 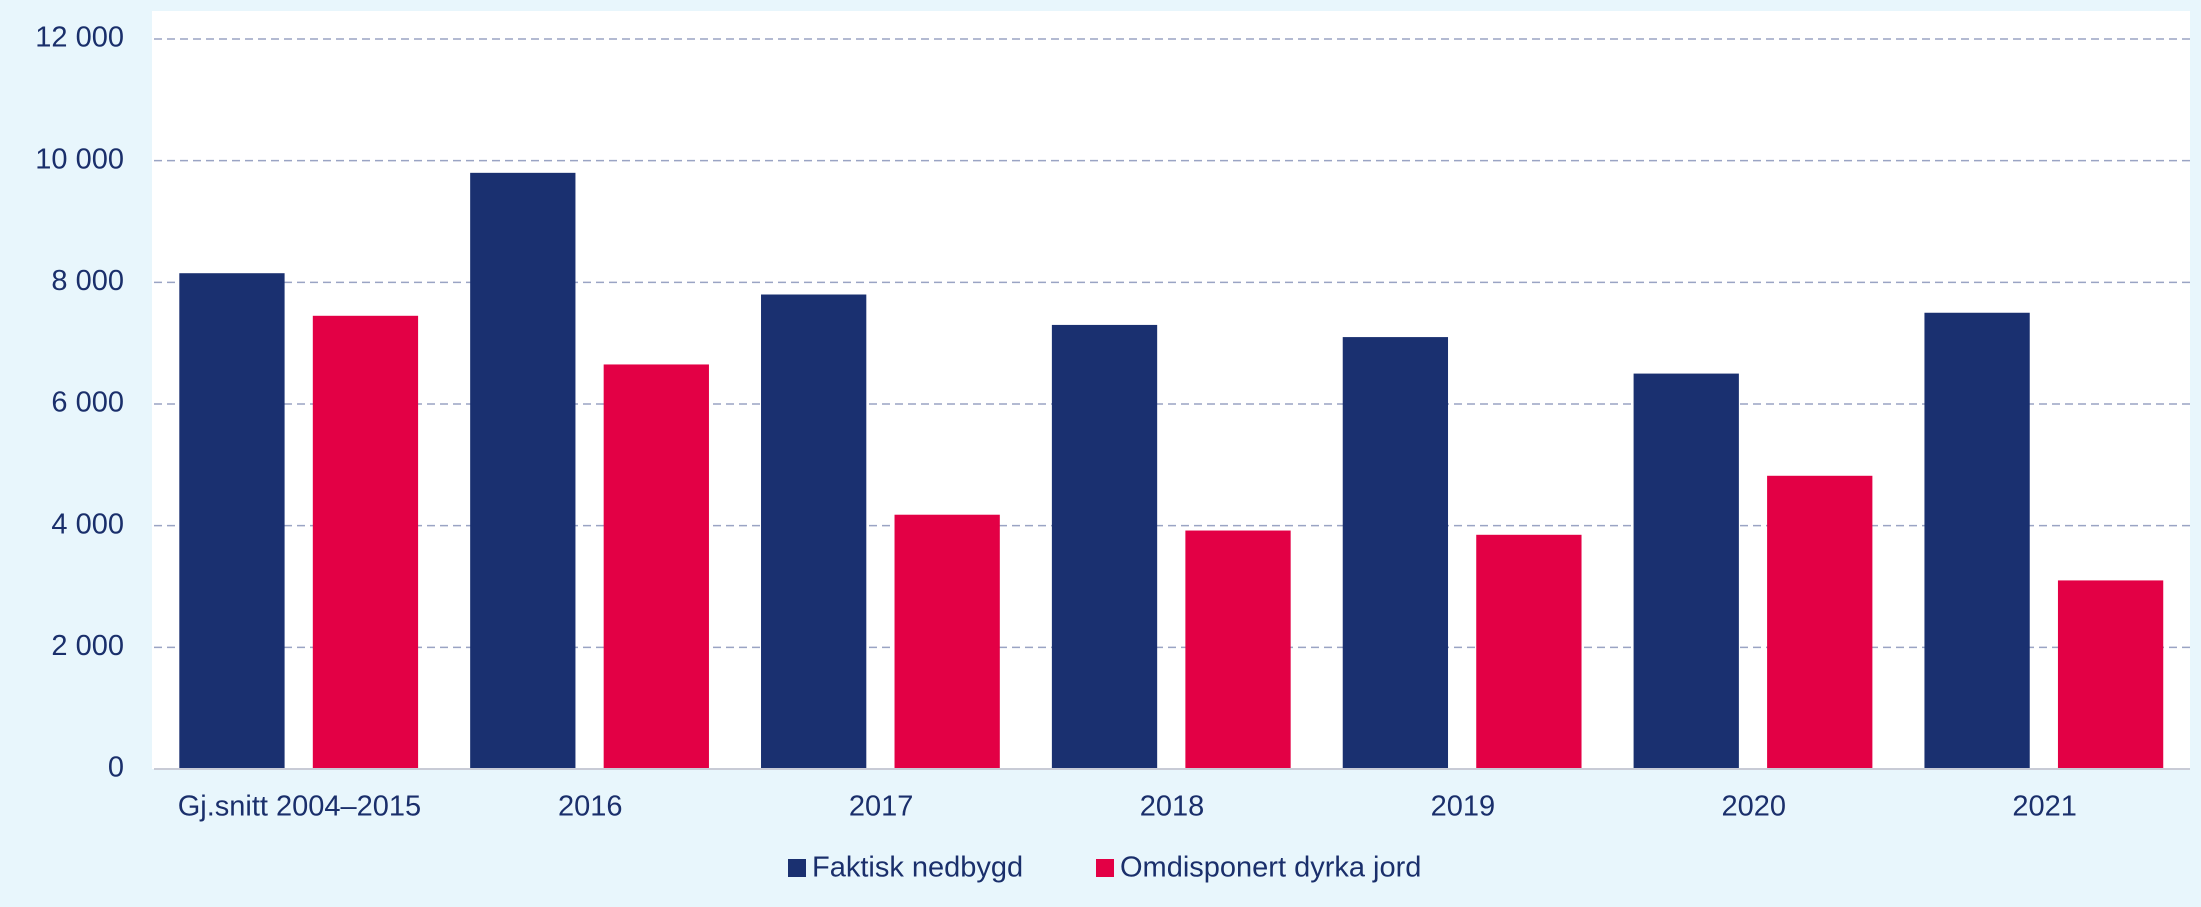 What do you see at coordinates (2044, 807) in the screenshot?
I see `x-tick-label: 2021` at bounding box center [2044, 807].